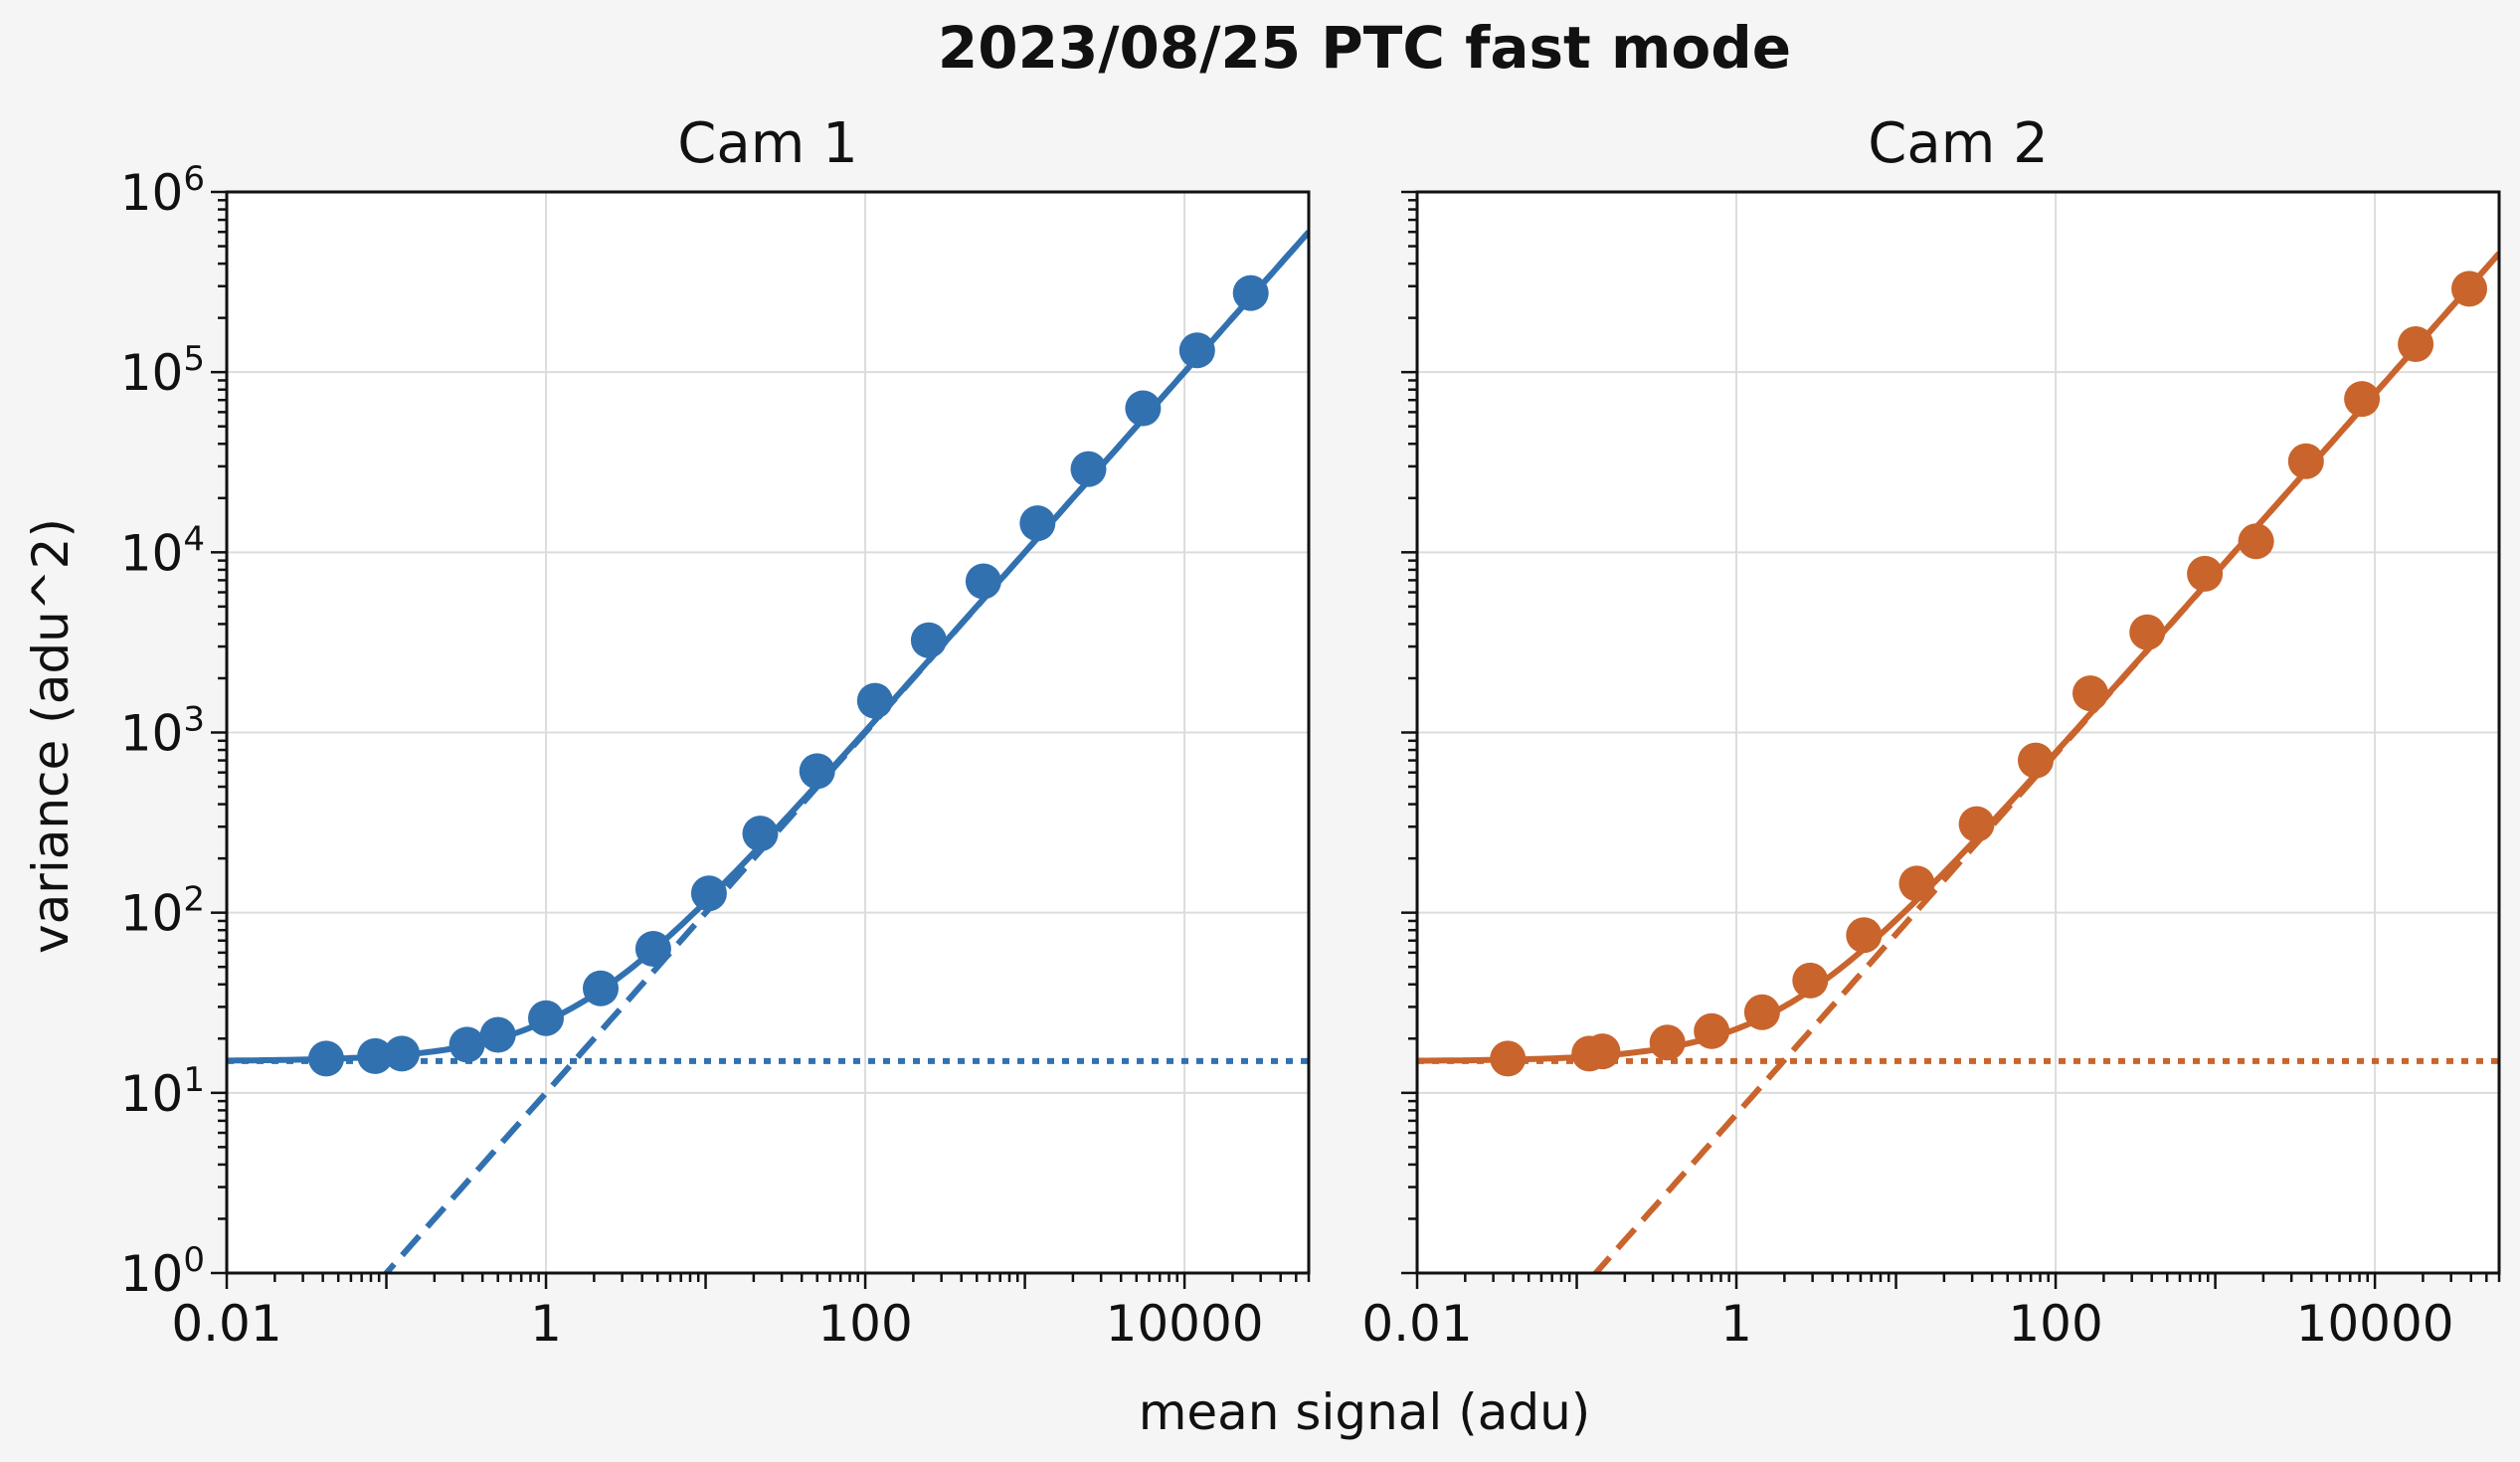 The image size is (2520, 1462). I want to click on y-tick-label: 10³, so click(162, 731).